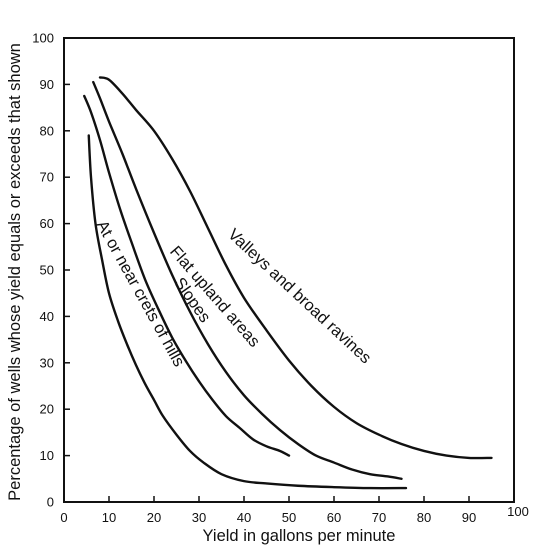 The height and width of the screenshot is (550, 539). Describe the element at coordinates (469, 517) in the screenshot. I see `x-tick-label: 90` at that location.